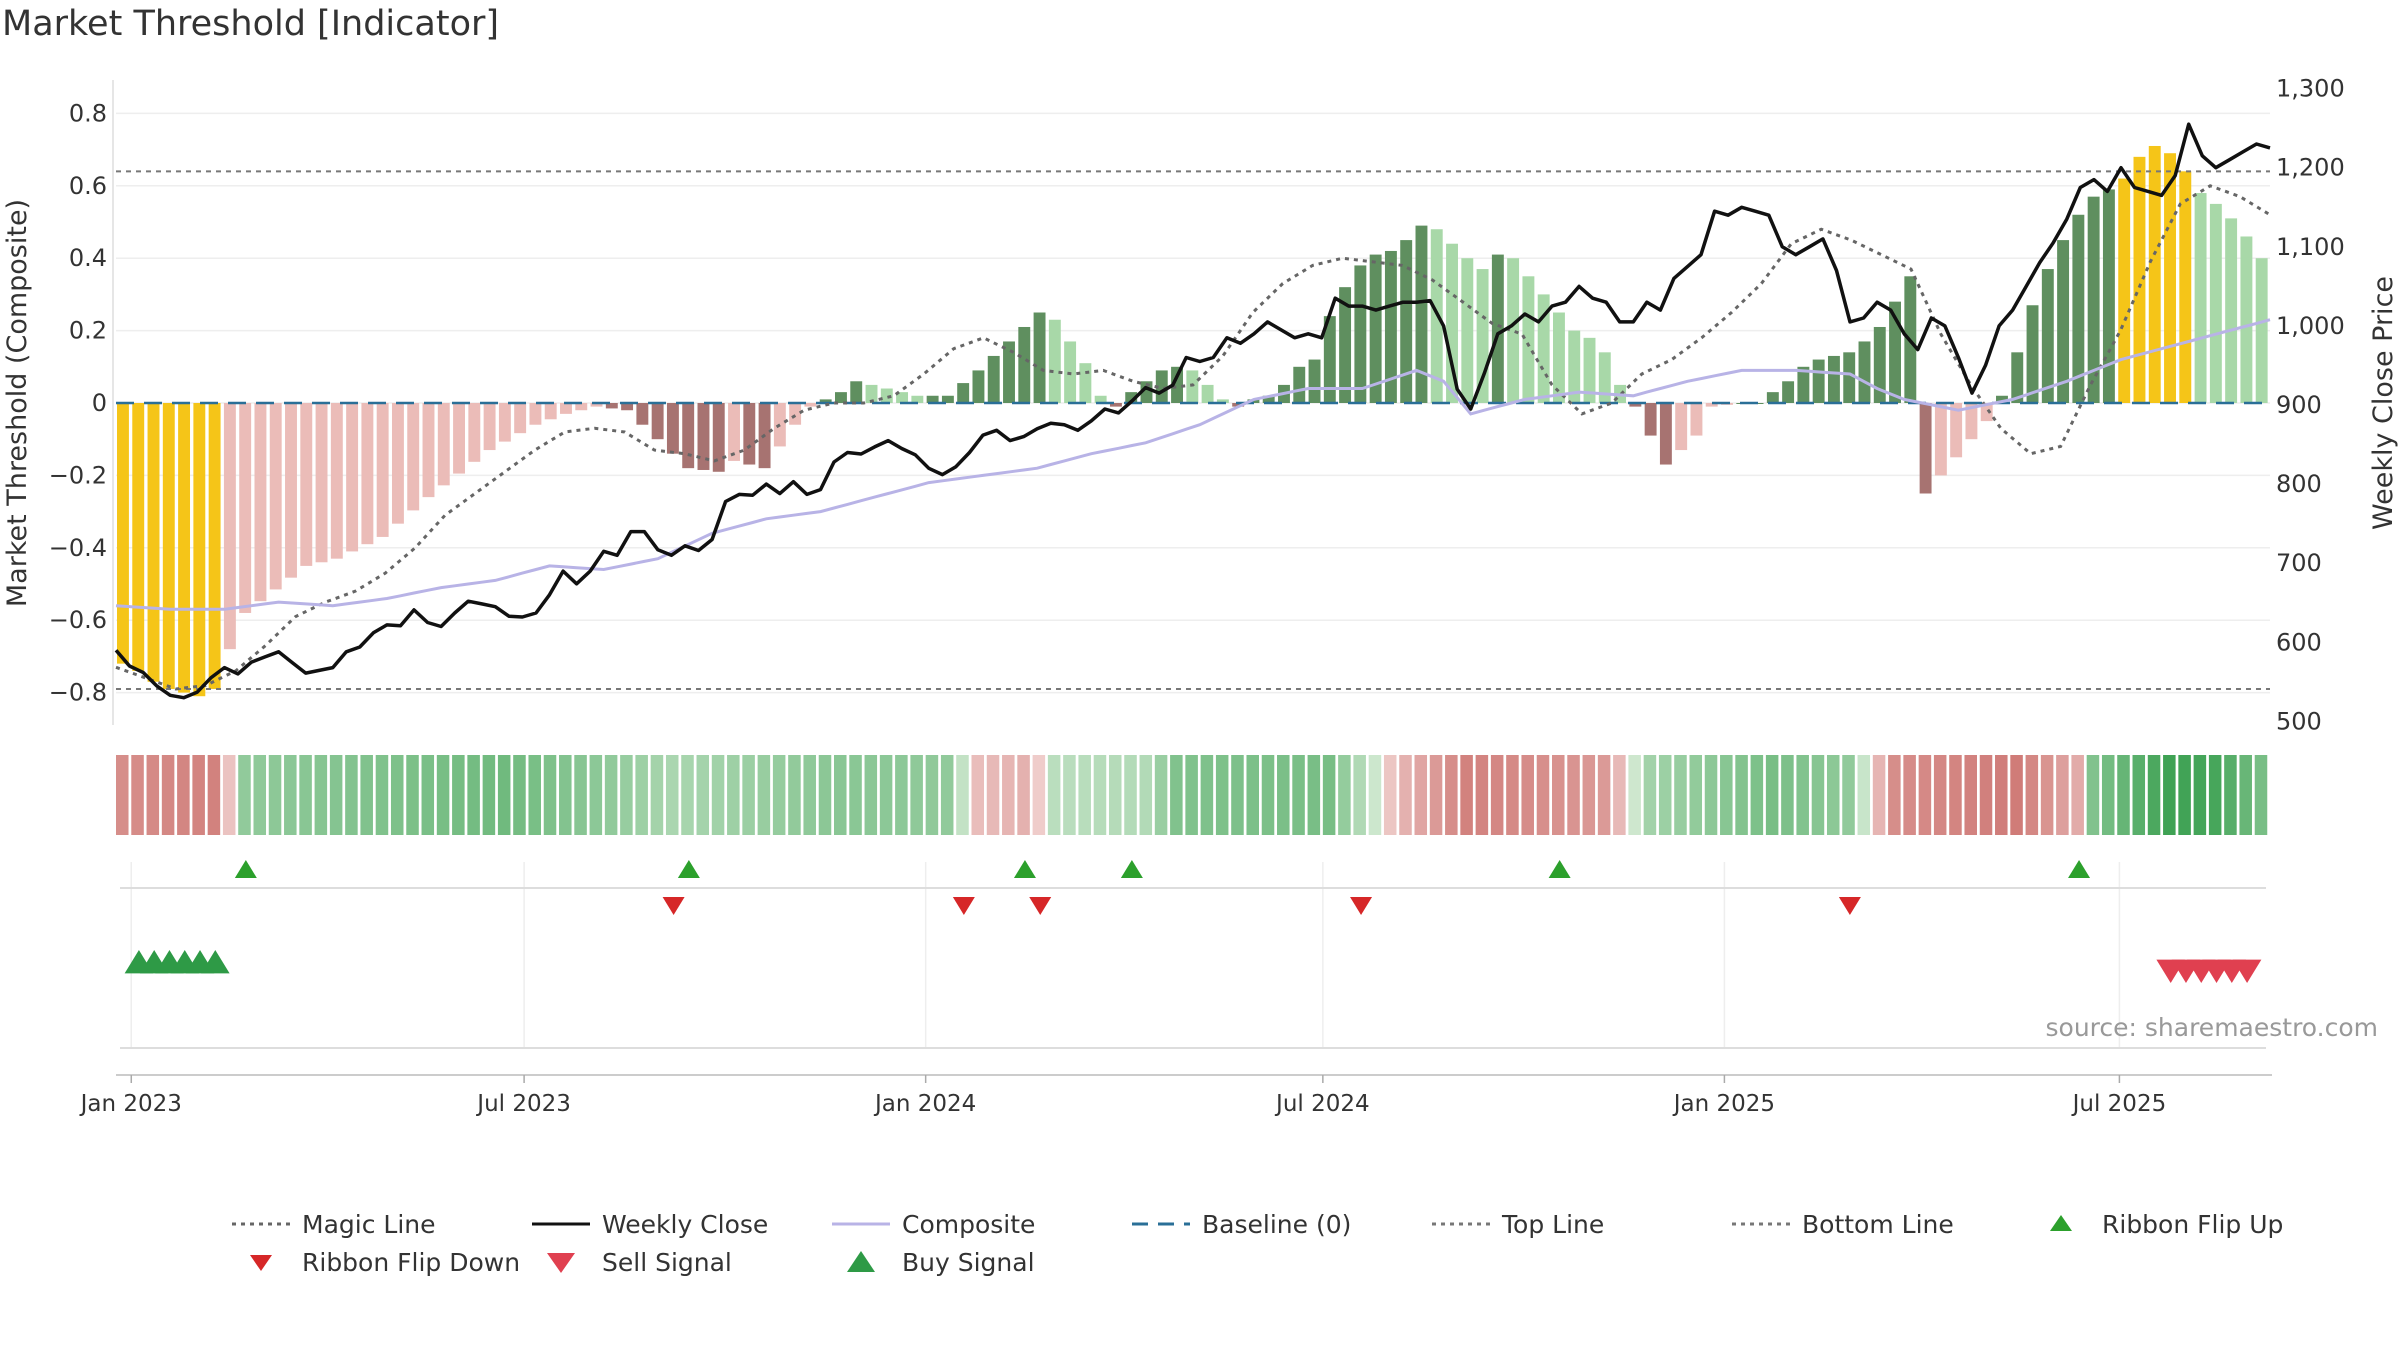 The width and height of the screenshot is (2400, 1350). I want to click on y2-tick-label: 600, so click(2299, 642).